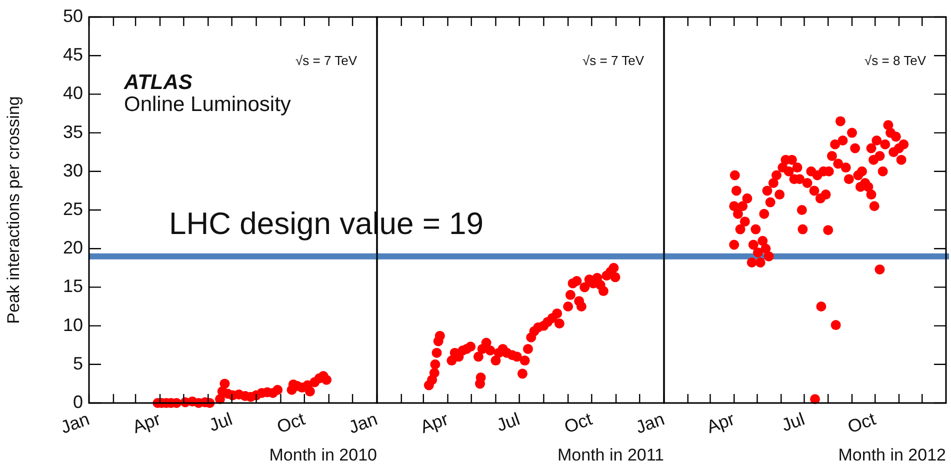  What do you see at coordinates (611, 454) in the screenshot?
I see `x-axis-title: Month in 2011` at bounding box center [611, 454].